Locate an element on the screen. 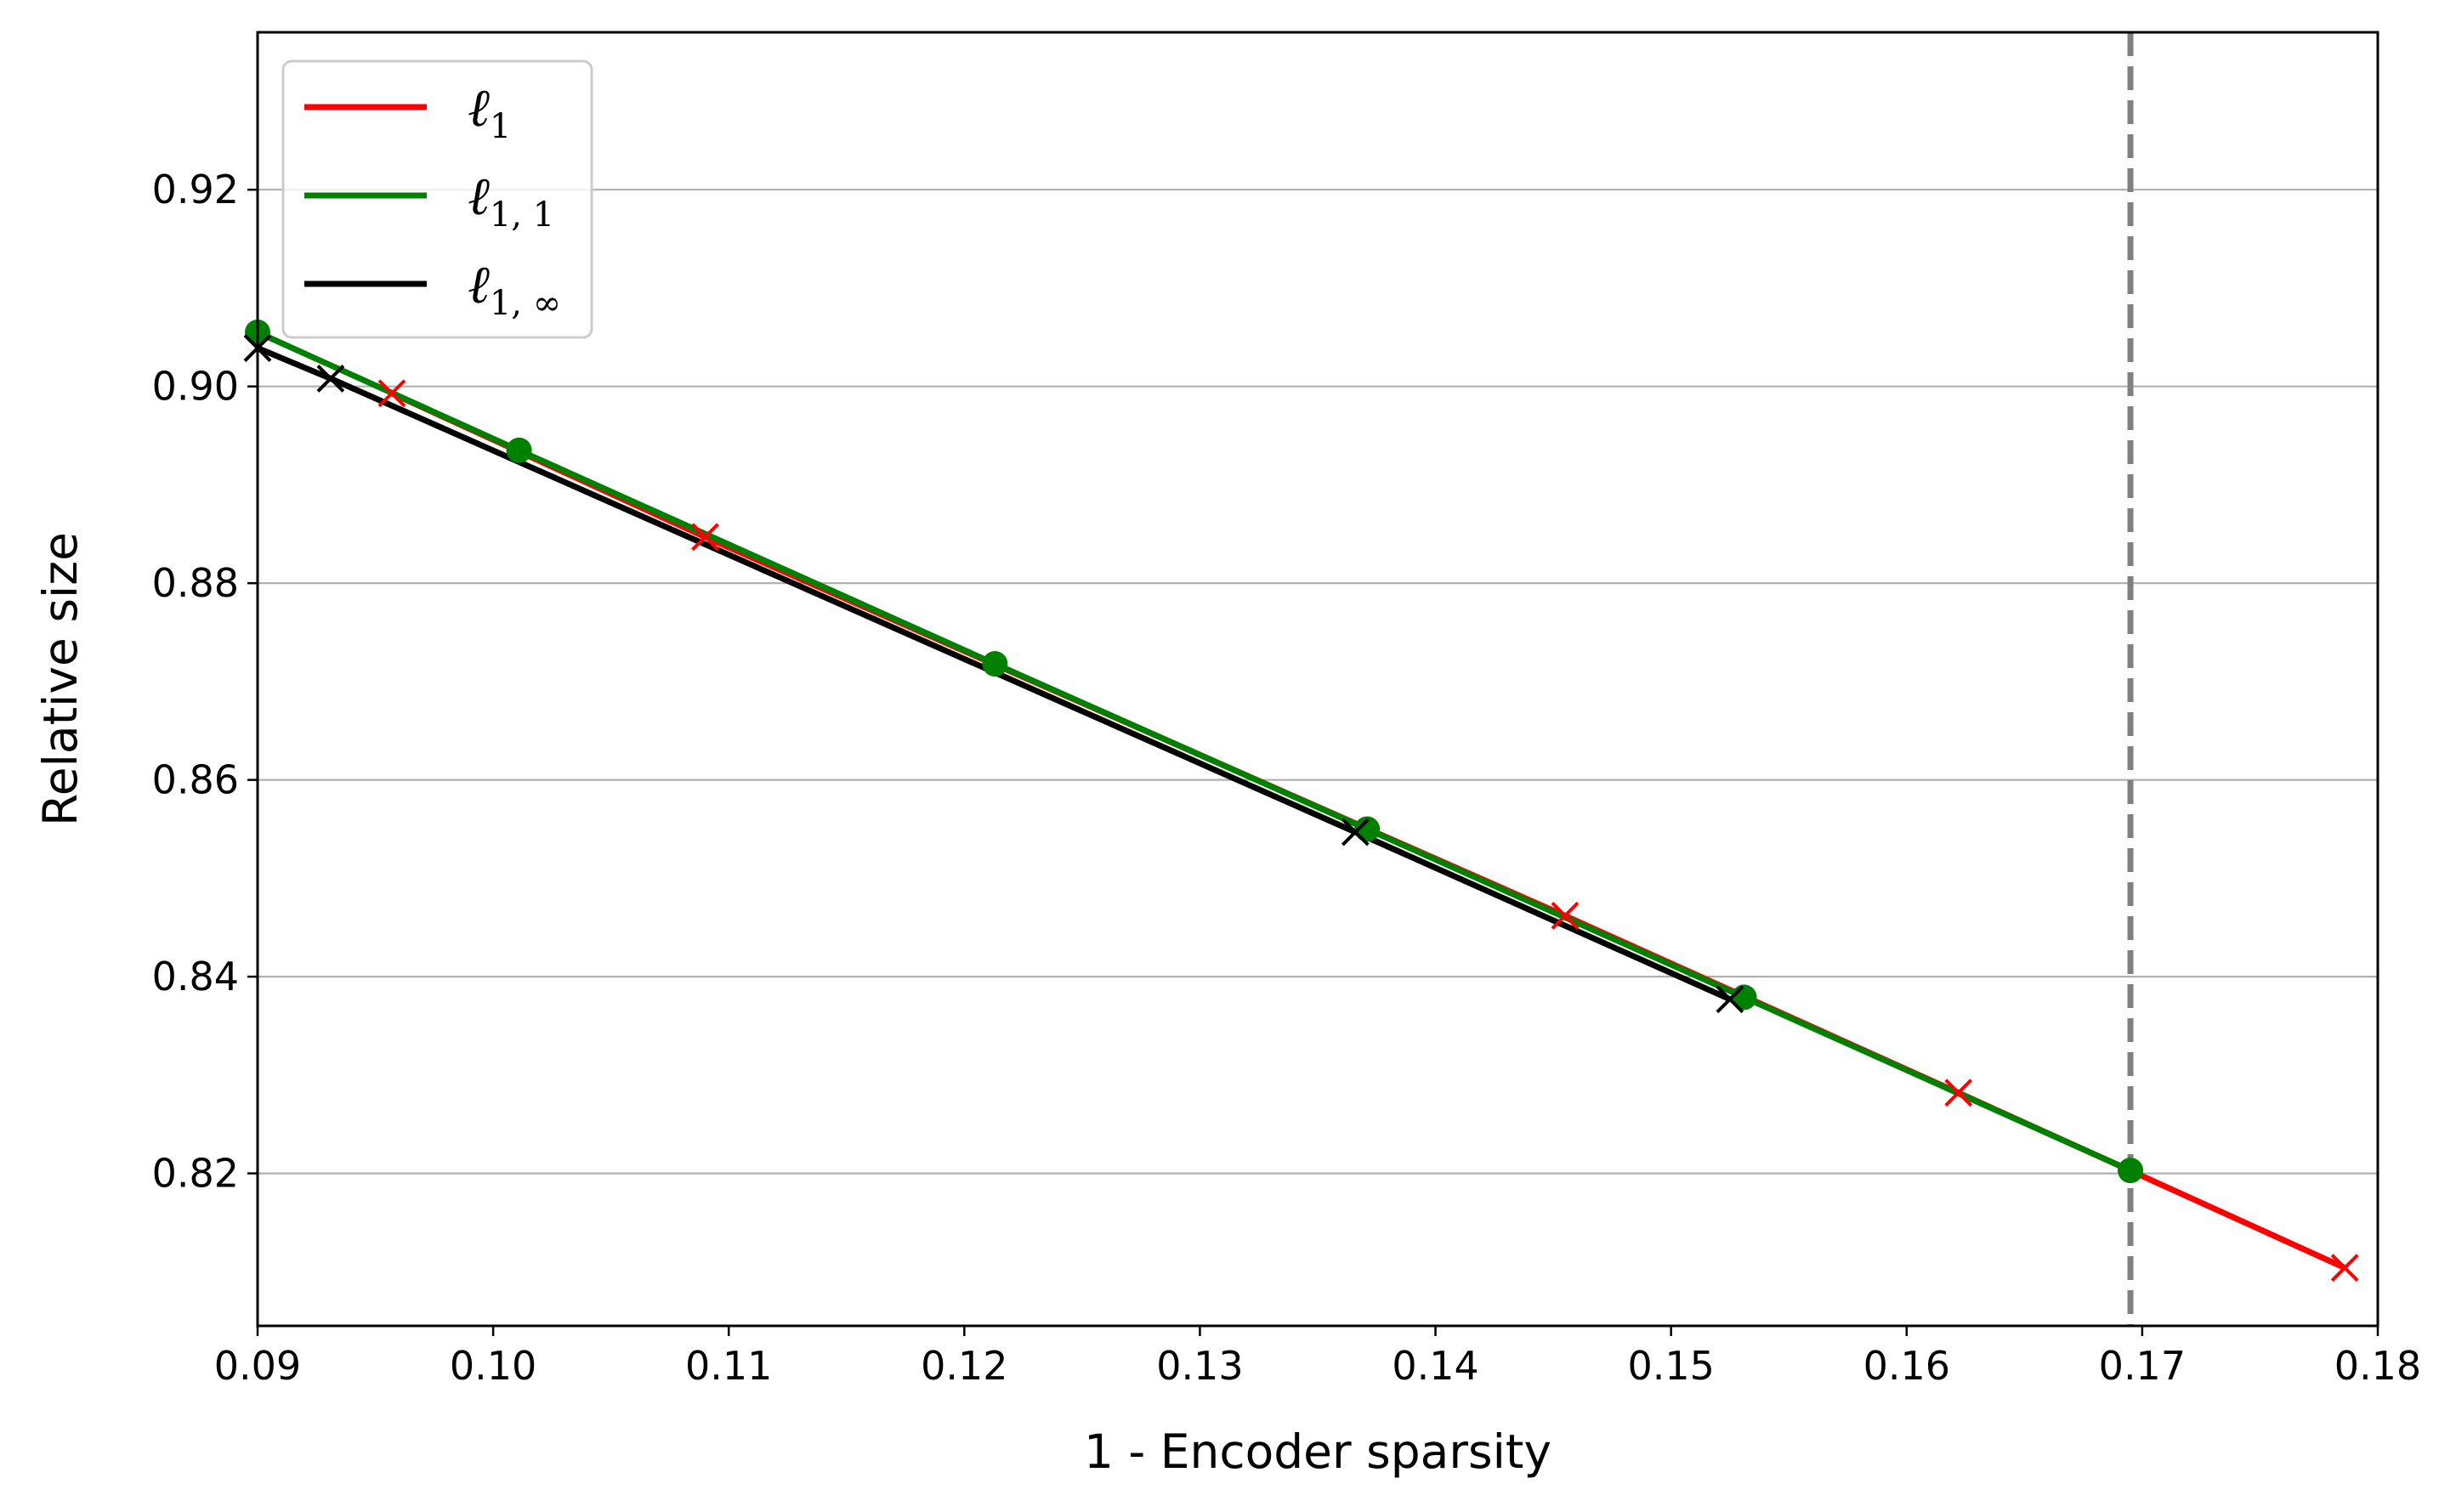 The image size is (2456, 1512). legend-label-subscript: 1 is located at coordinates (500, 126).